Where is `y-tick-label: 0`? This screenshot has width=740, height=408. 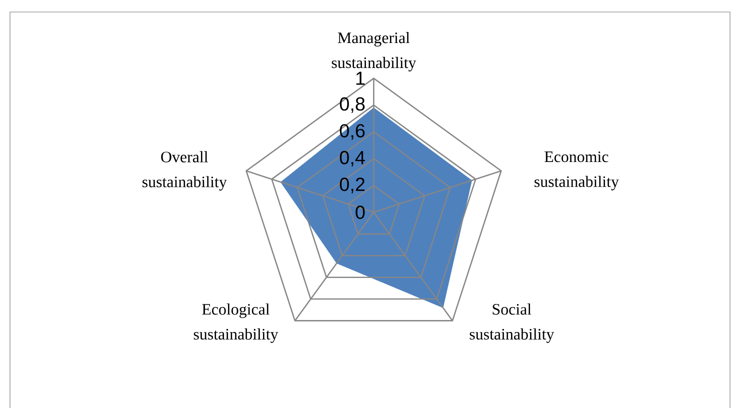
y-tick-label: 0 is located at coordinates (360, 212).